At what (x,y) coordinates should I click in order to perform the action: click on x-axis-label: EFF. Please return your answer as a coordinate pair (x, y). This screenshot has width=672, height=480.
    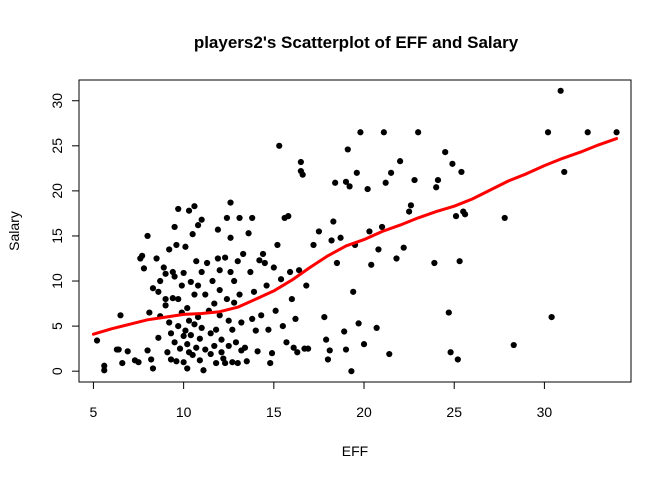
    Looking at the image, I should click on (355, 451).